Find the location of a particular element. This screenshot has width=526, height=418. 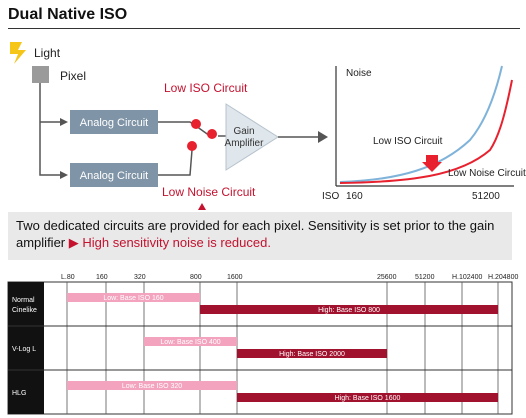

chart-tick-label: H.204800 is located at coordinates (503, 277).